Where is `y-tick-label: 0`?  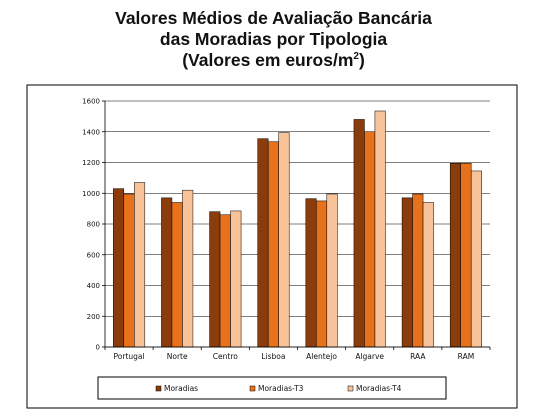
y-tick-label: 0 is located at coordinates (98, 348).